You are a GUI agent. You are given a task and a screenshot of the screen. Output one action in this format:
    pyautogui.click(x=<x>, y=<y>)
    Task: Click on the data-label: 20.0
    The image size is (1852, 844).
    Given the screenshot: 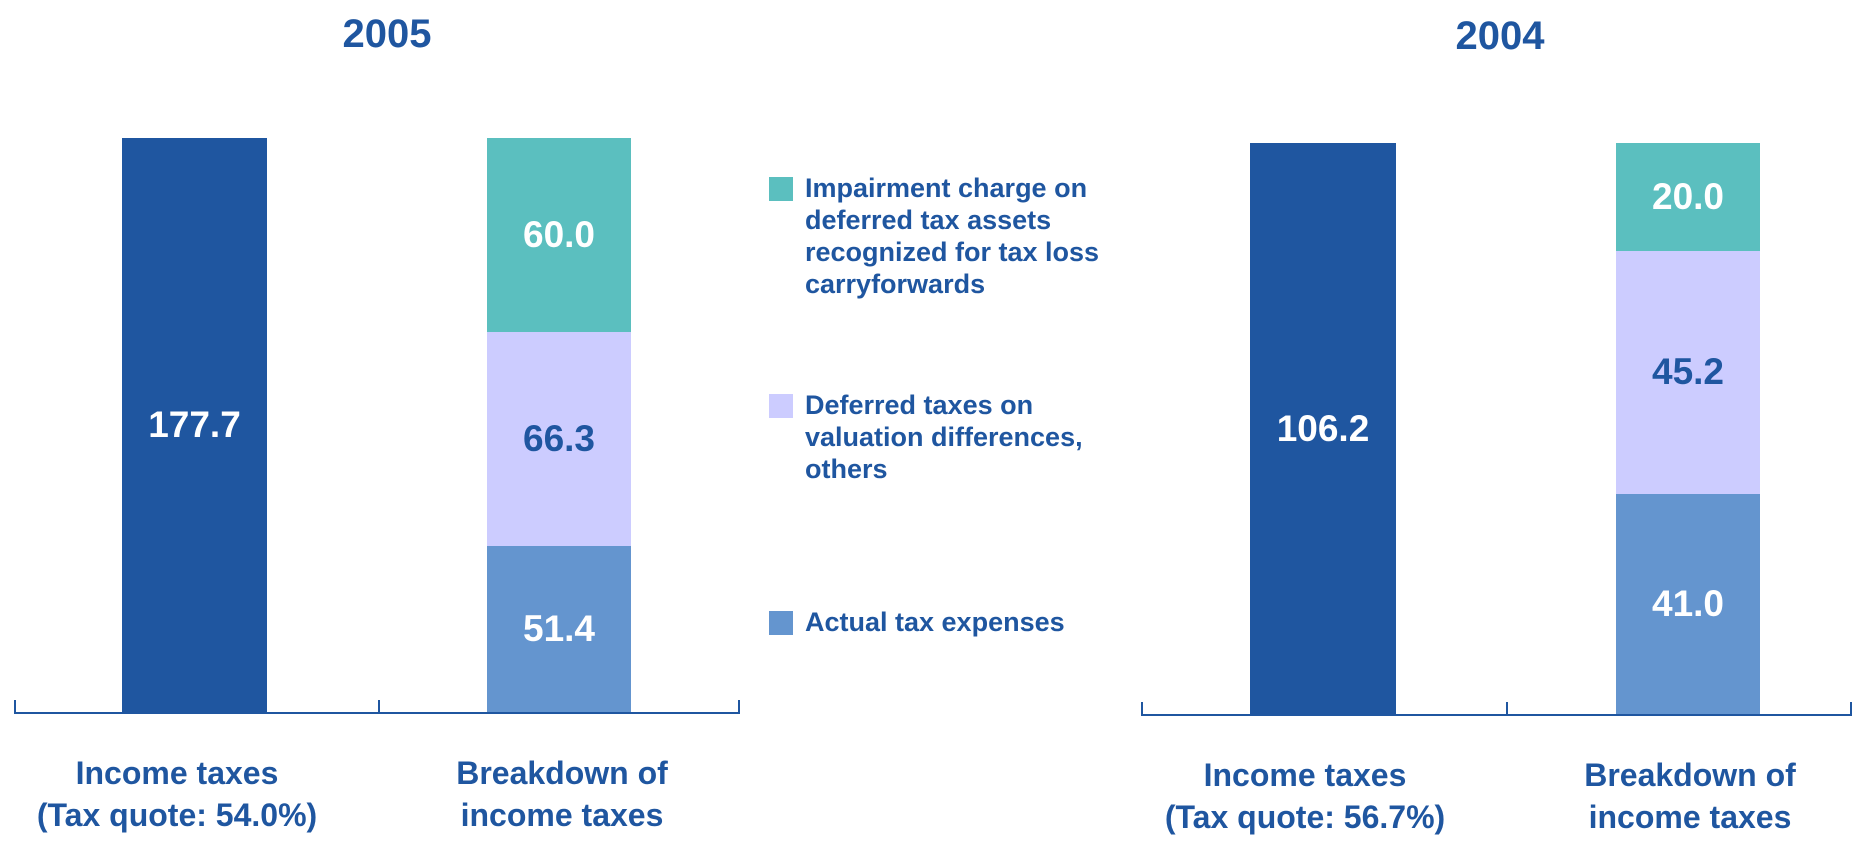 What is the action you would take?
    pyautogui.click(x=1688, y=196)
    